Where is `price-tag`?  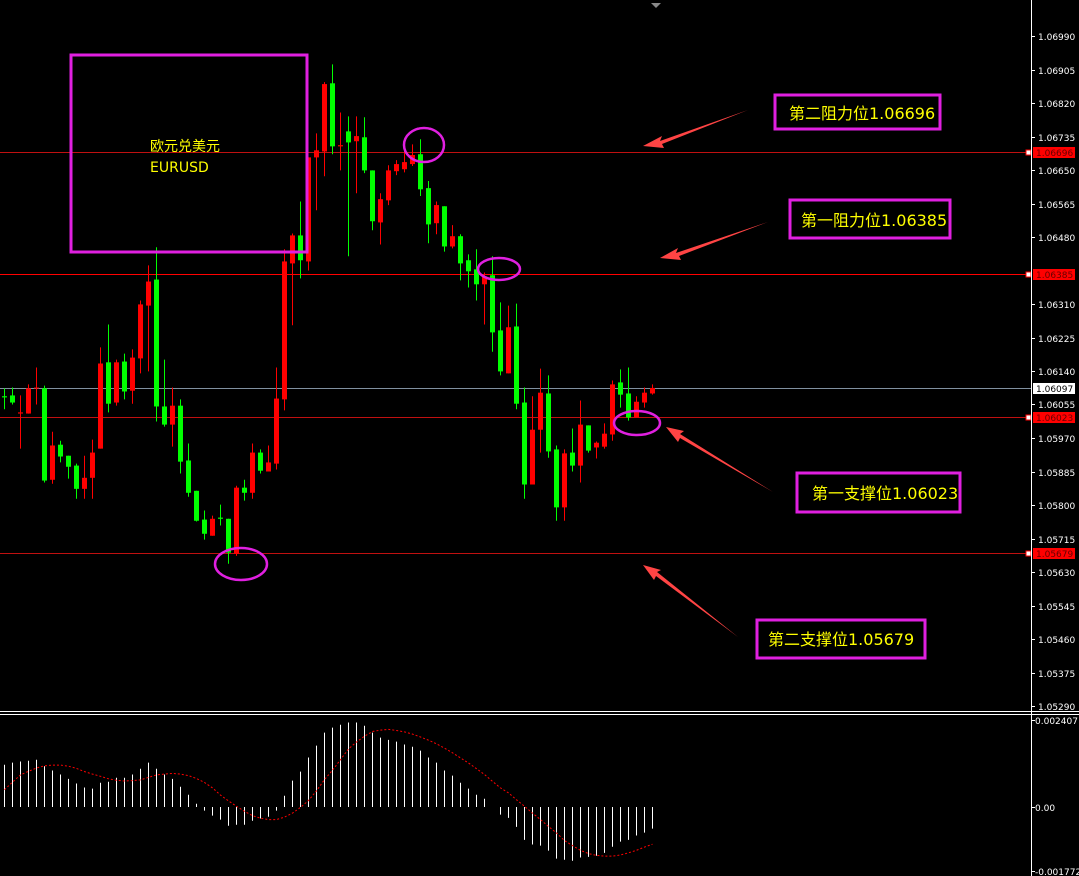 price-tag is located at coordinates (1054, 553).